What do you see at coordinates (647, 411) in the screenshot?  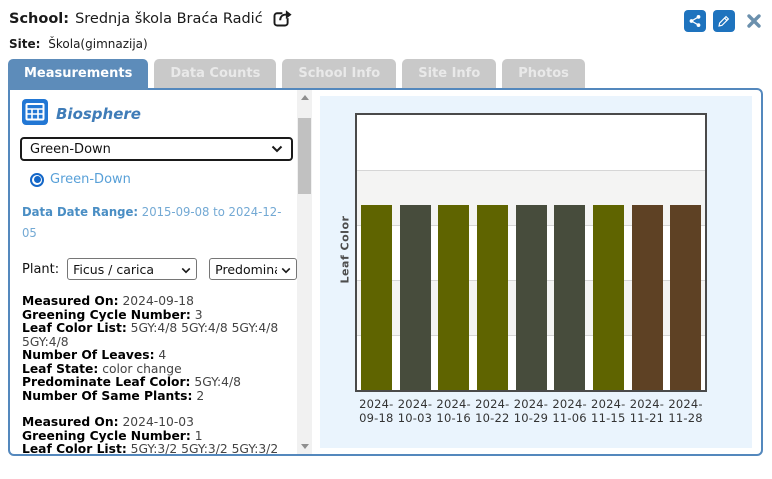 I see `x-tick-label: 2024- 11-21` at bounding box center [647, 411].